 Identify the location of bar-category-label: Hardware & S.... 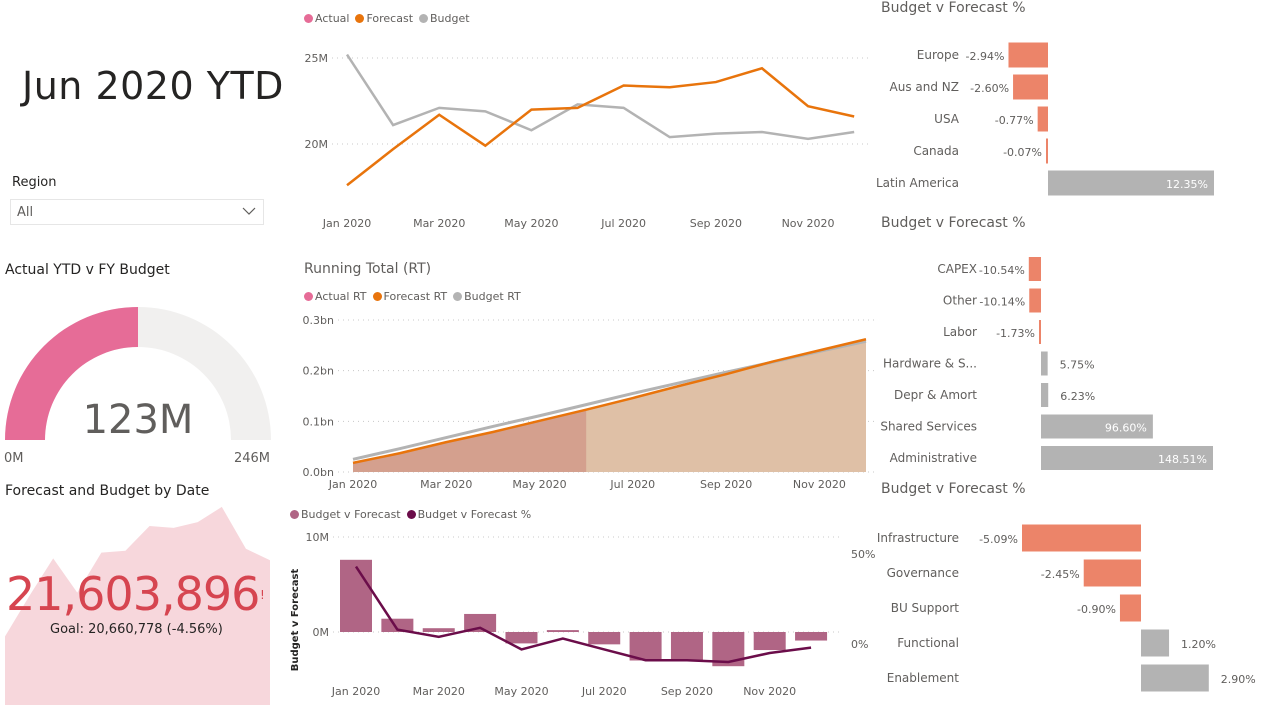
(930, 364).